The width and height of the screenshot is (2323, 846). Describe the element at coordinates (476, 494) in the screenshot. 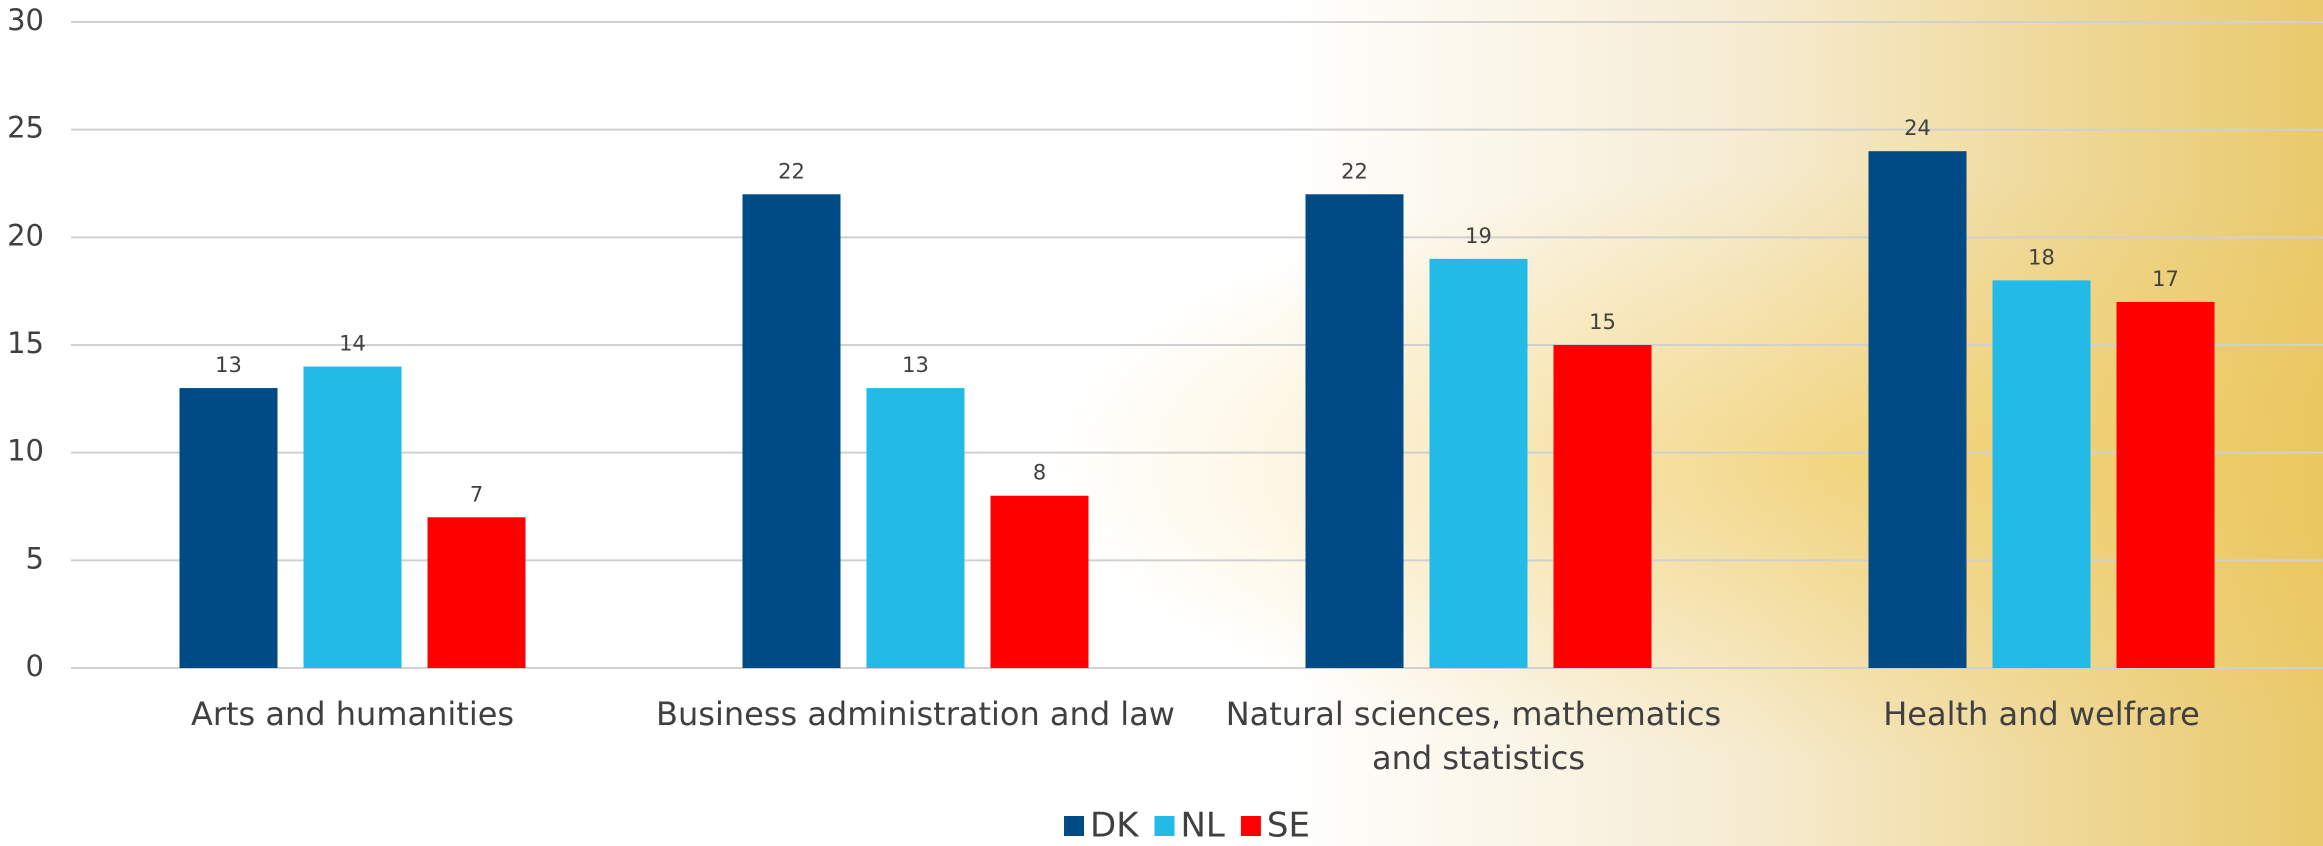

I see `value-label: 7` at that location.